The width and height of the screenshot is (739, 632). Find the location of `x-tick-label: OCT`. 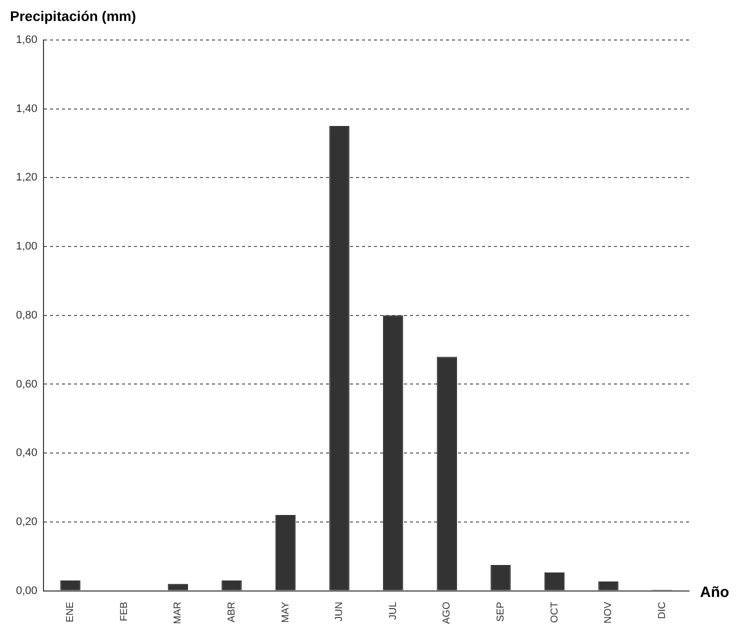

x-tick-label: OCT is located at coordinates (554, 612).